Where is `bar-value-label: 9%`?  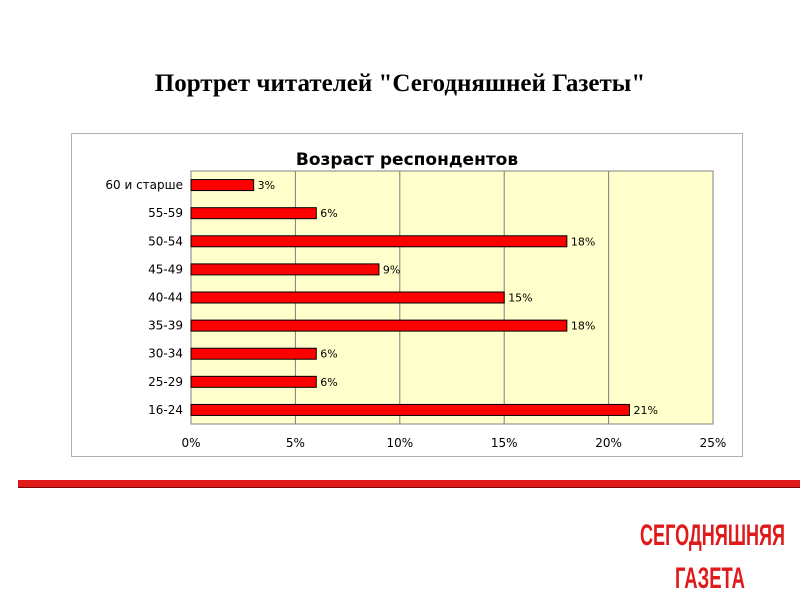
bar-value-label: 9% is located at coordinates (391, 269).